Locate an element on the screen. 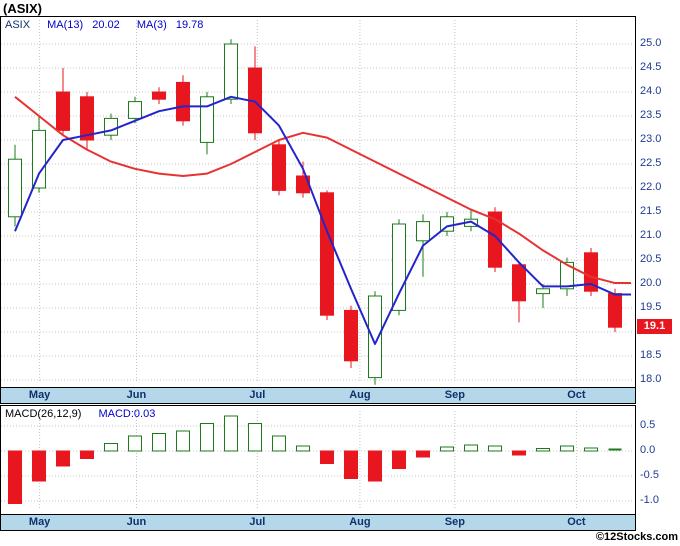 This screenshot has height=546, width=680. macd-y-tick: 0.5 is located at coordinates (648, 425).